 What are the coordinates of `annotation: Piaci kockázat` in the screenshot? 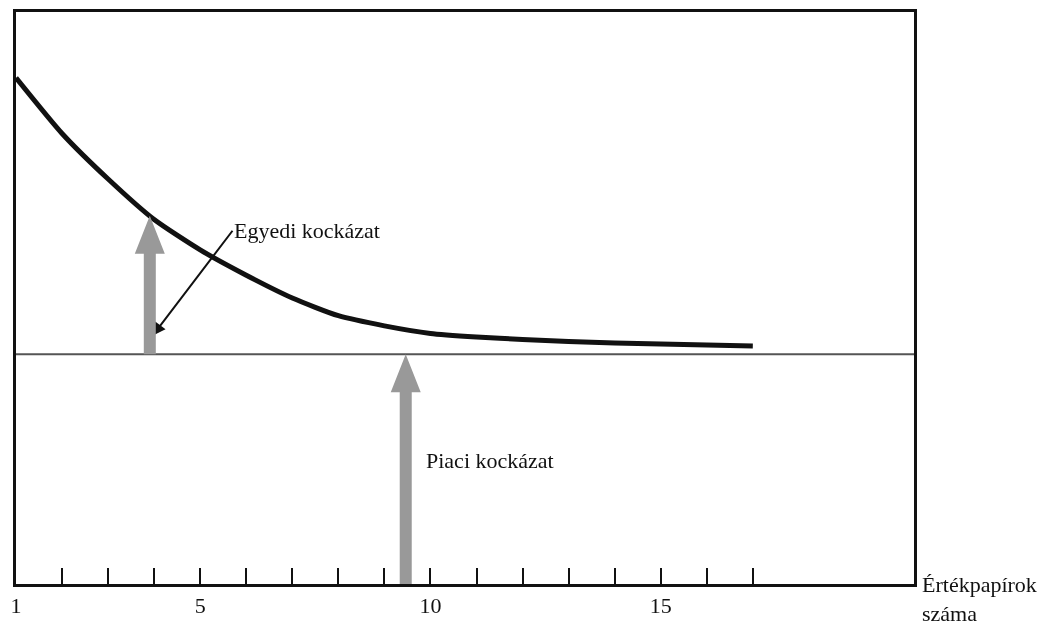 It's located at (490, 460).